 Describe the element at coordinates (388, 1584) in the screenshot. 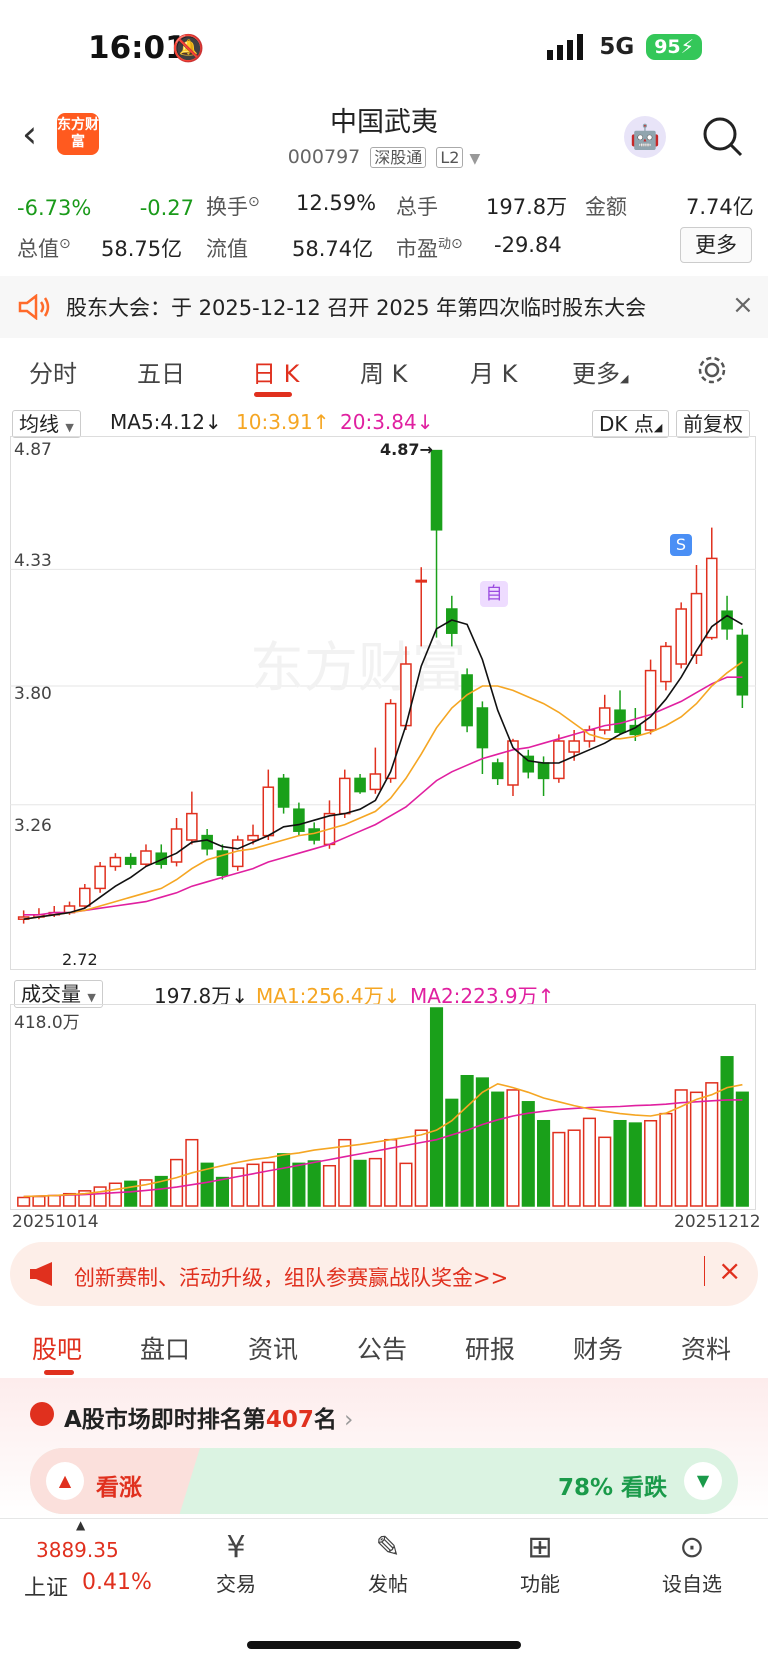

I see `nav-post-label: 发帖` at that location.